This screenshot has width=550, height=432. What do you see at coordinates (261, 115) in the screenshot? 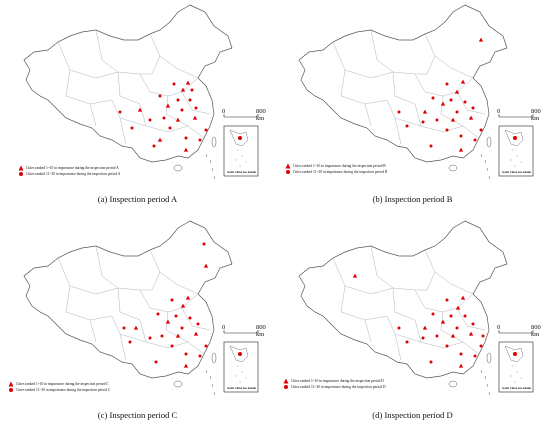
I see `scale-max-label: 800 km` at bounding box center [261, 115].